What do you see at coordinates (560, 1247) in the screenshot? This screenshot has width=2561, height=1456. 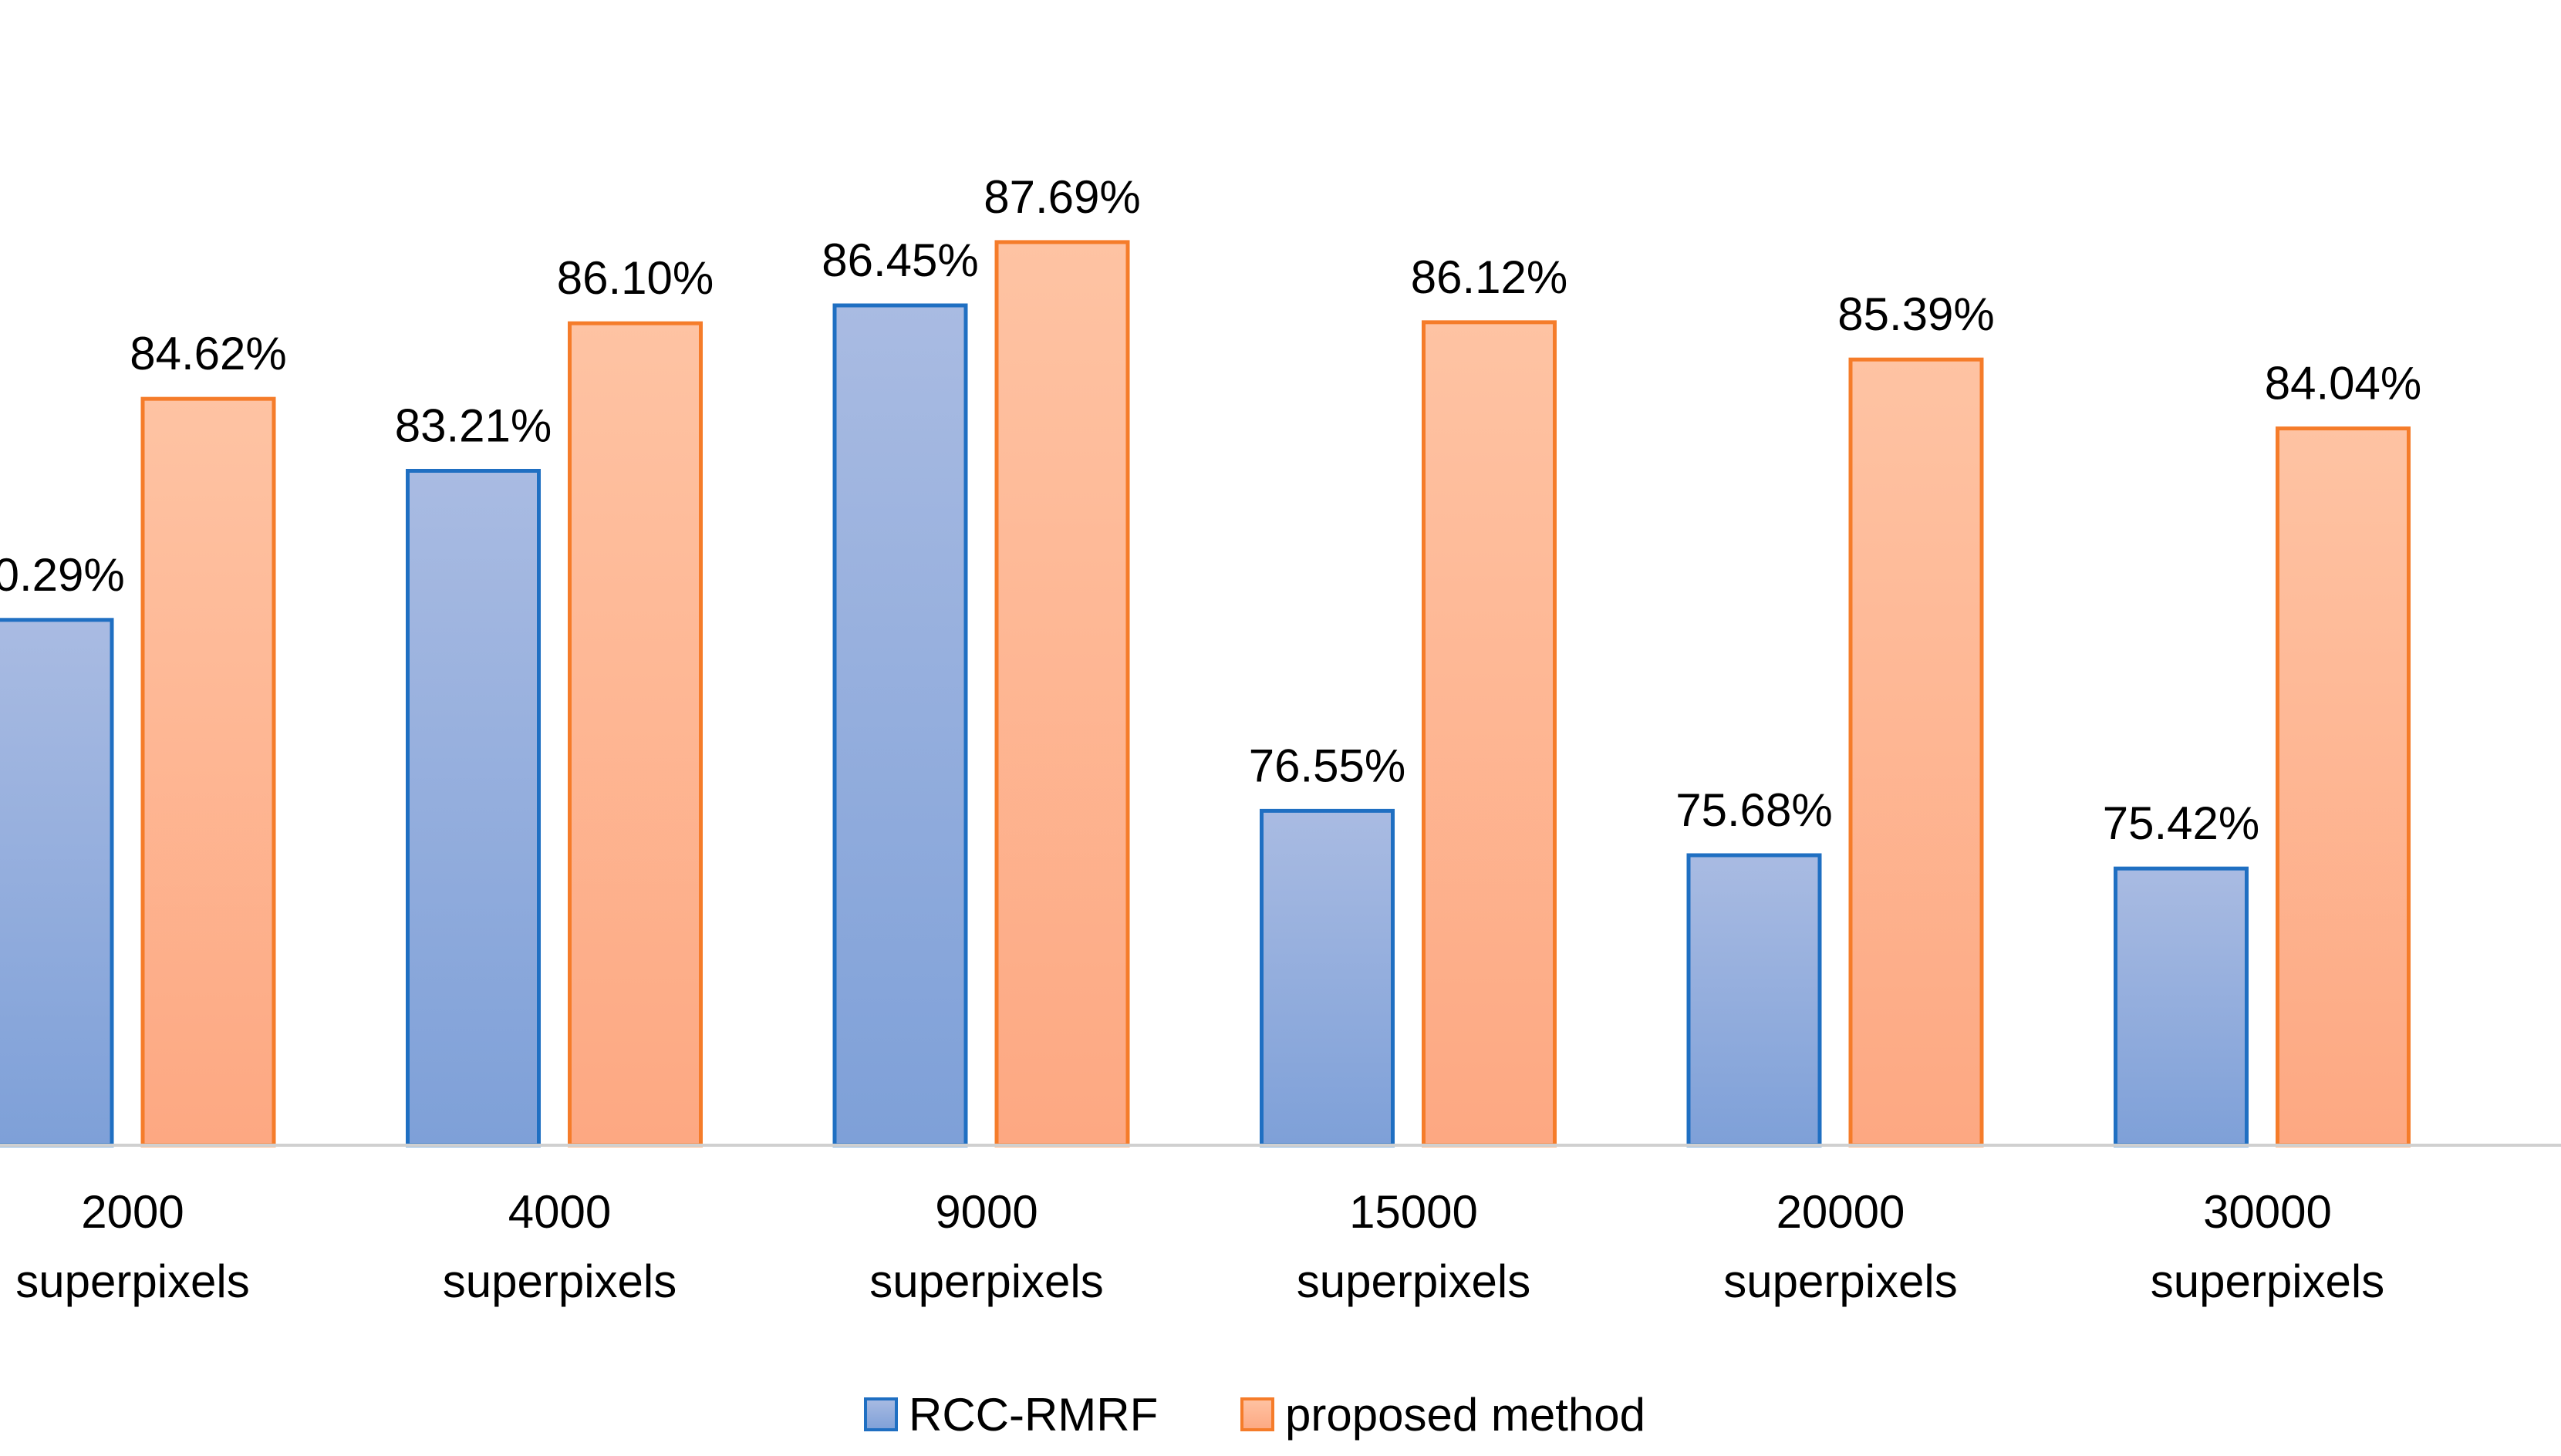 I see `x-tick-label-2: 4000 superpixels` at bounding box center [560, 1247].